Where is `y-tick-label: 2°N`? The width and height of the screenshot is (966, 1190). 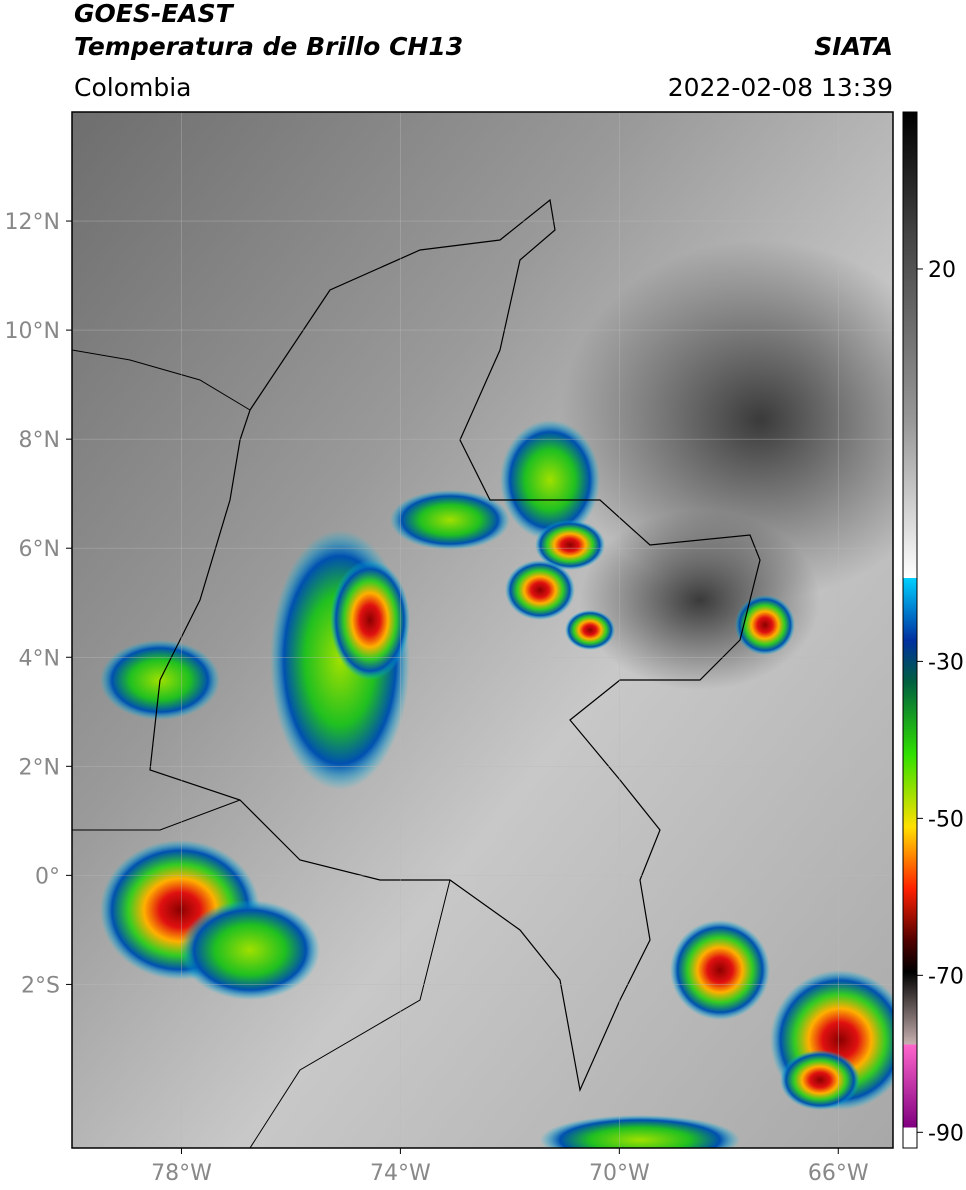
y-tick-label: 2°N is located at coordinates (39, 767).